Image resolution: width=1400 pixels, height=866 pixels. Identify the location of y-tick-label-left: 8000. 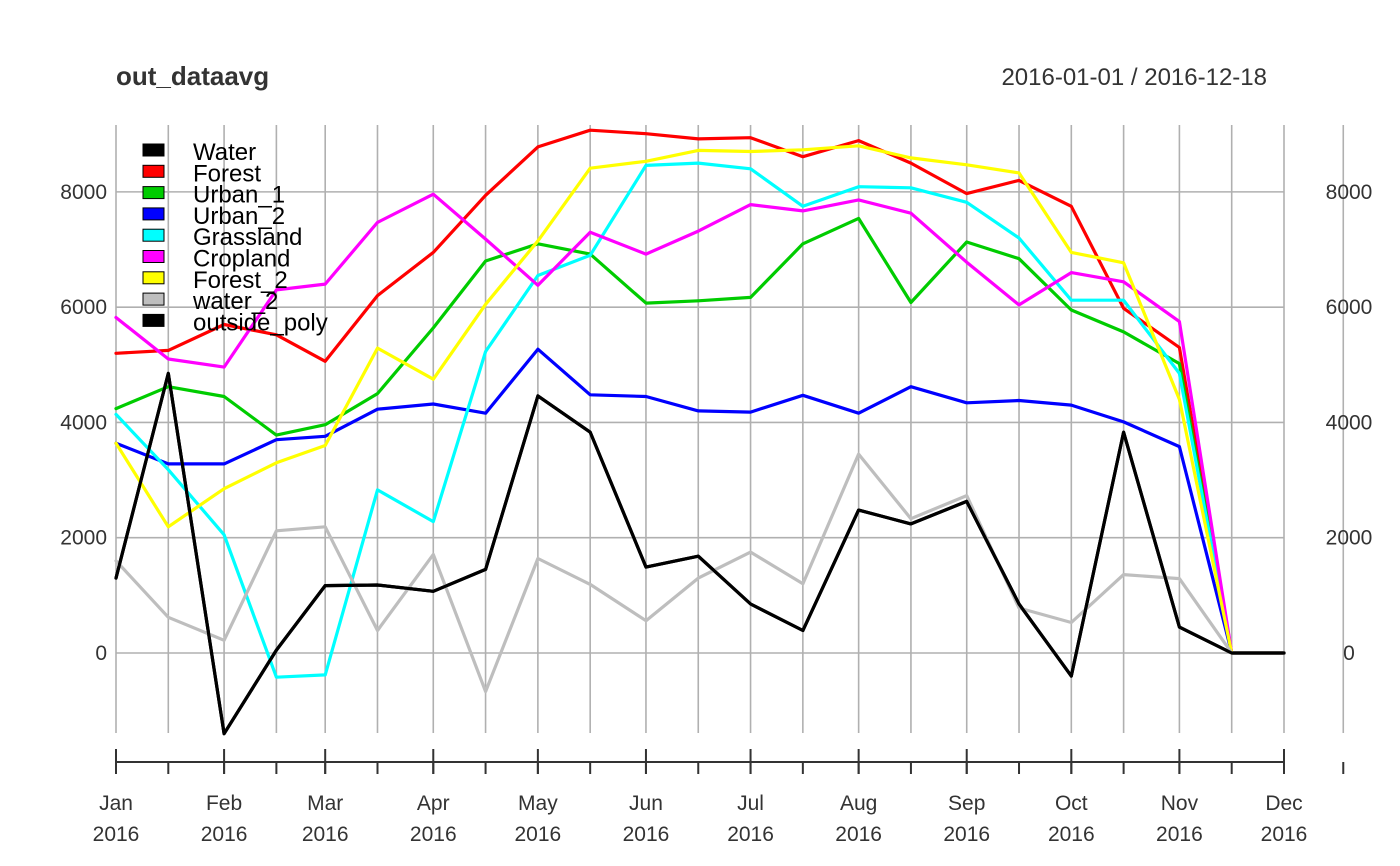
(83, 192).